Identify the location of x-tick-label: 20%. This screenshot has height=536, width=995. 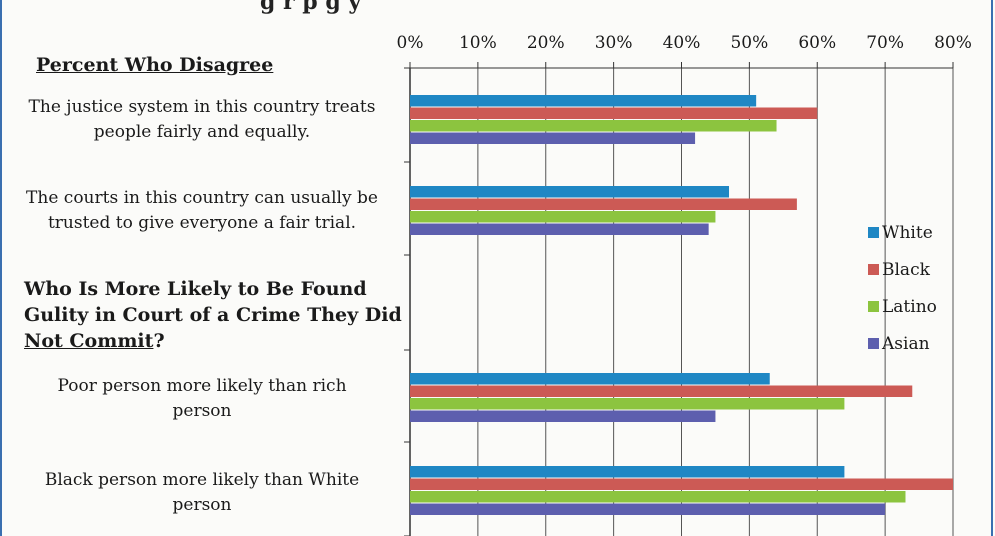
(545, 43).